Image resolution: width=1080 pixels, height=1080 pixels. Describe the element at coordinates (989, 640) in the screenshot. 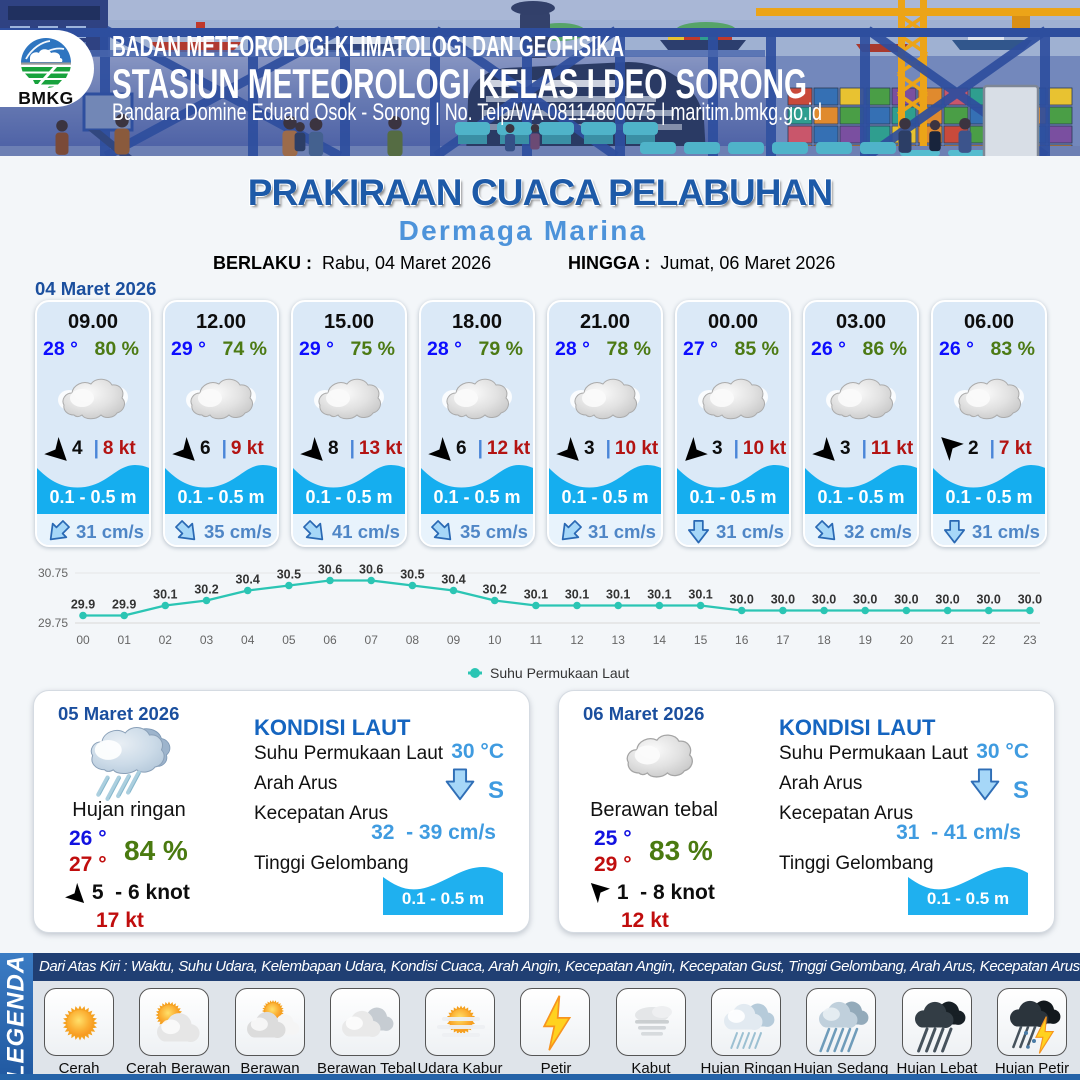

I see `svg-text: 22` at that location.